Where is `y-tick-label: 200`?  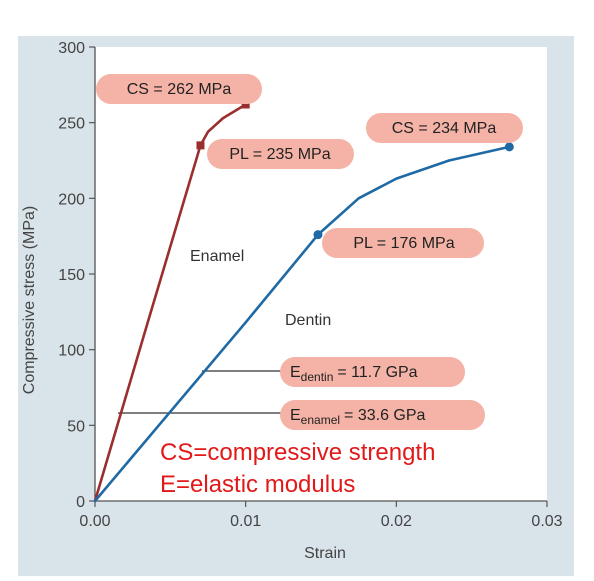
y-tick-label: 200 is located at coordinates (71, 199).